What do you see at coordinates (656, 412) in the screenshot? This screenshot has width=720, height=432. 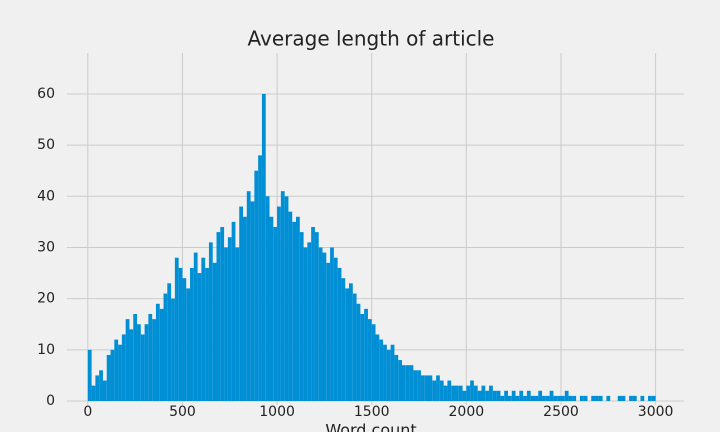 I see `x-tick-label: 3000` at bounding box center [656, 412].